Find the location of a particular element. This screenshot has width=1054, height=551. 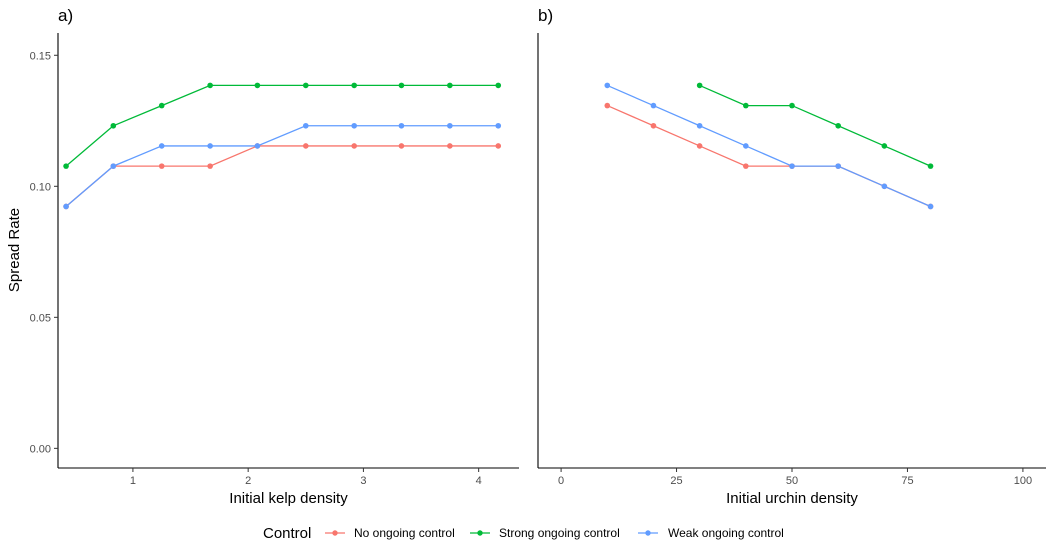

panel-b-ticks: 0 25 50 75 100 is located at coordinates (795, 477).